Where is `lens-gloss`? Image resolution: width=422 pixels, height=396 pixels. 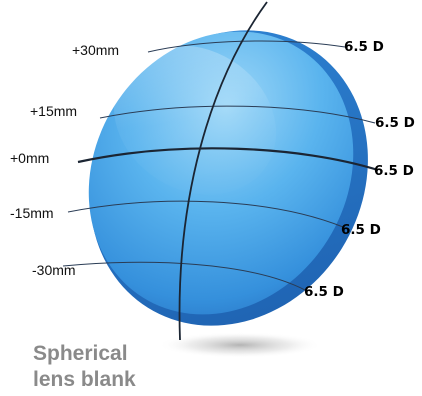 lens-gloss is located at coordinates (195, 120).